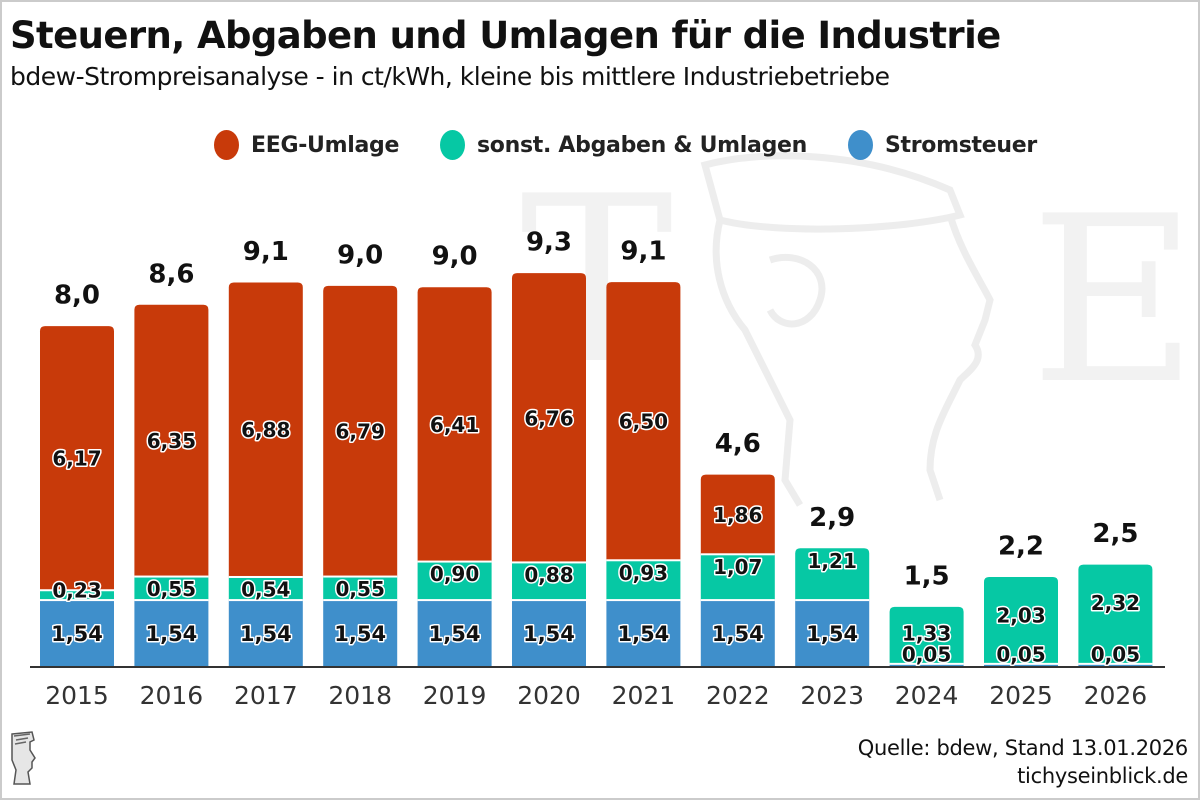  I want to click on x-tick-label: 2021, so click(644, 695).